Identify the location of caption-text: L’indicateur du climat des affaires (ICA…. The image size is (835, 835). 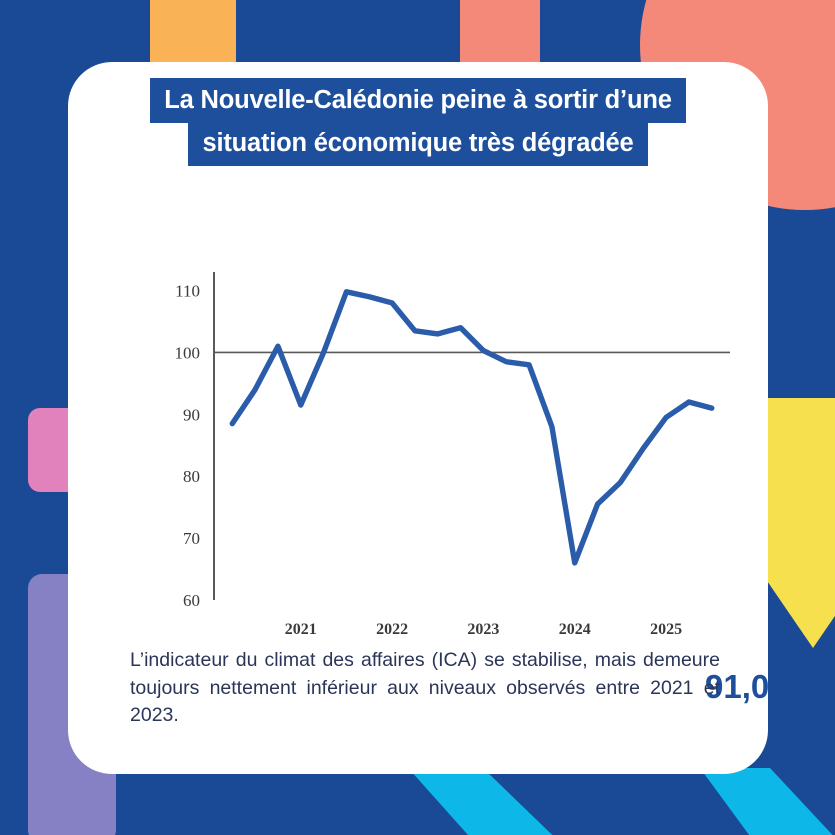
(425, 688).